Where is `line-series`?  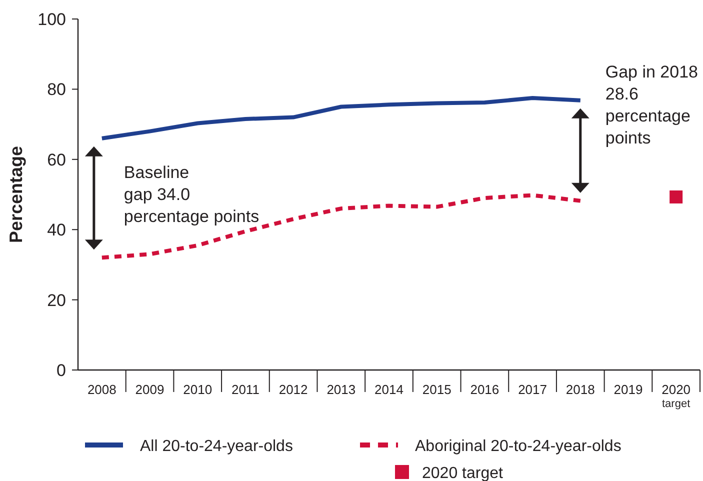 line-series is located at coordinates (341, 118).